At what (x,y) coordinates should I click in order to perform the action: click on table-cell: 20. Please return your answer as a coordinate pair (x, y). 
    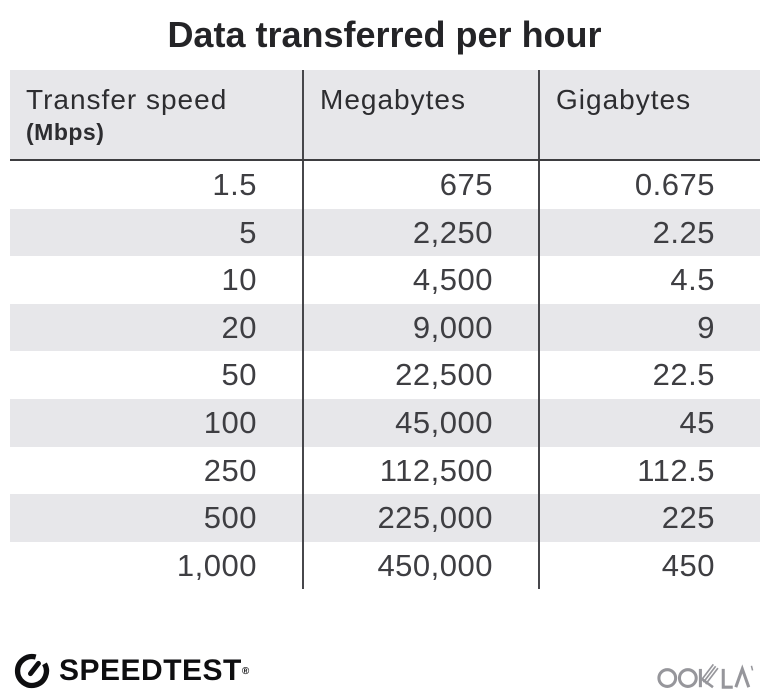
    Looking at the image, I should click on (239, 327).